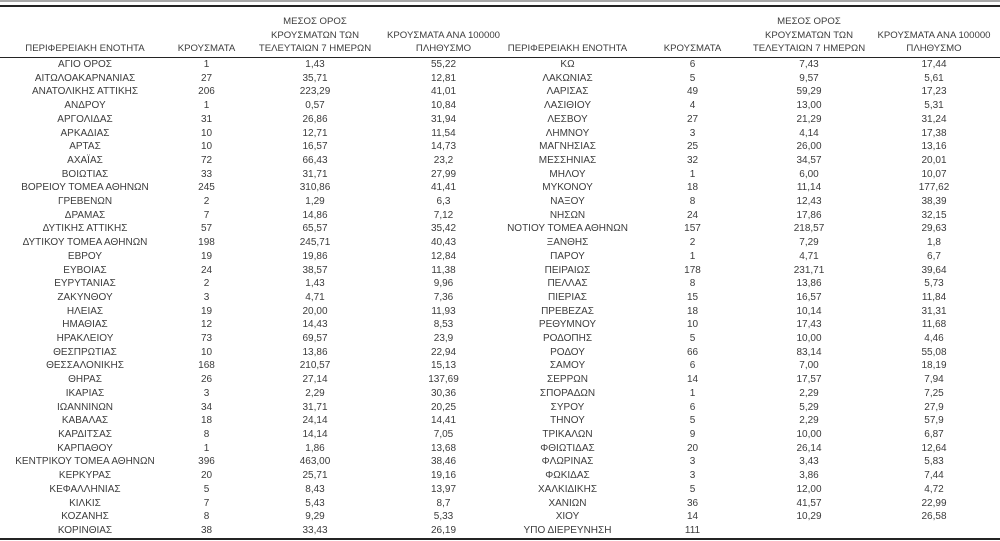 Image resolution: width=1000 pixels, height=541 pixels. Describe the element at coordinates (750, 92) in the screenshot. I see `table-row: ΛΑΡΙΣΑΣ 49 59,29 17,23` at that location.